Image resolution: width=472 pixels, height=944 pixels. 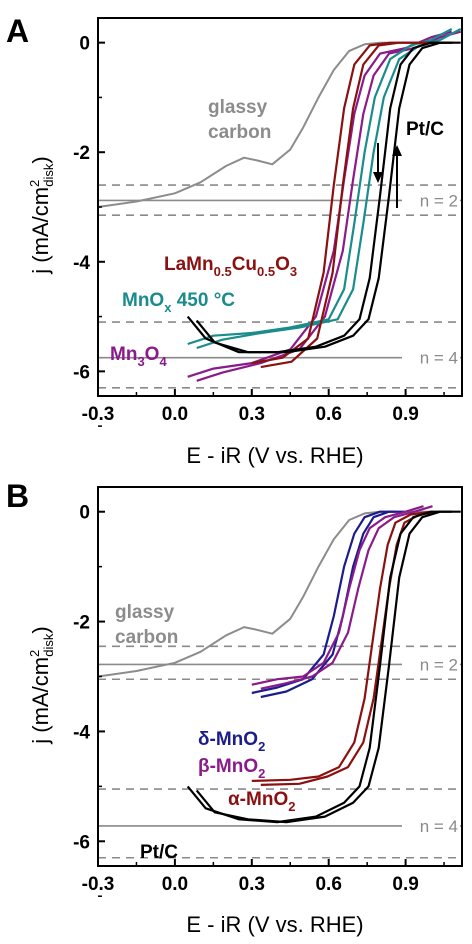 I want to click on panel-b-y-tick-labels: 0 -2 -4 -6, so click(x=81, y=678).